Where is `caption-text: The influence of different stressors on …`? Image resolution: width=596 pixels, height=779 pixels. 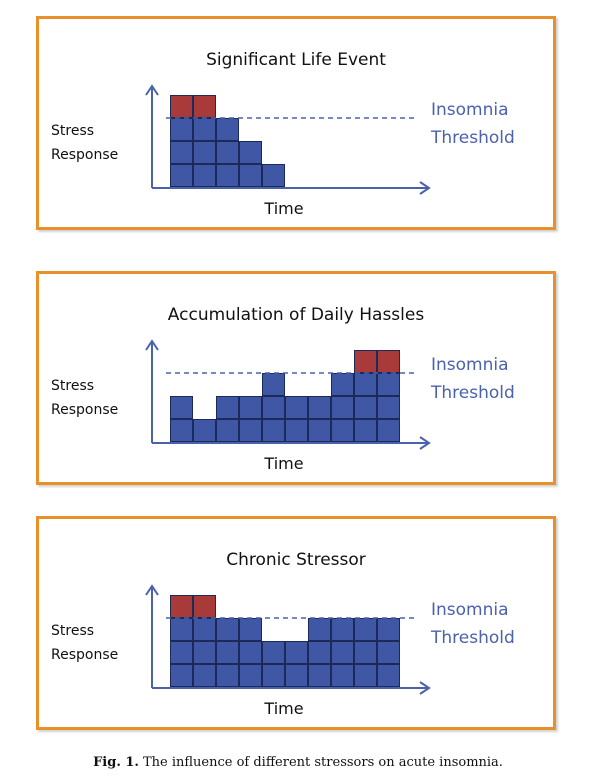
caption-text: The influence of different stressors on … is located at coordinates (322, 762).